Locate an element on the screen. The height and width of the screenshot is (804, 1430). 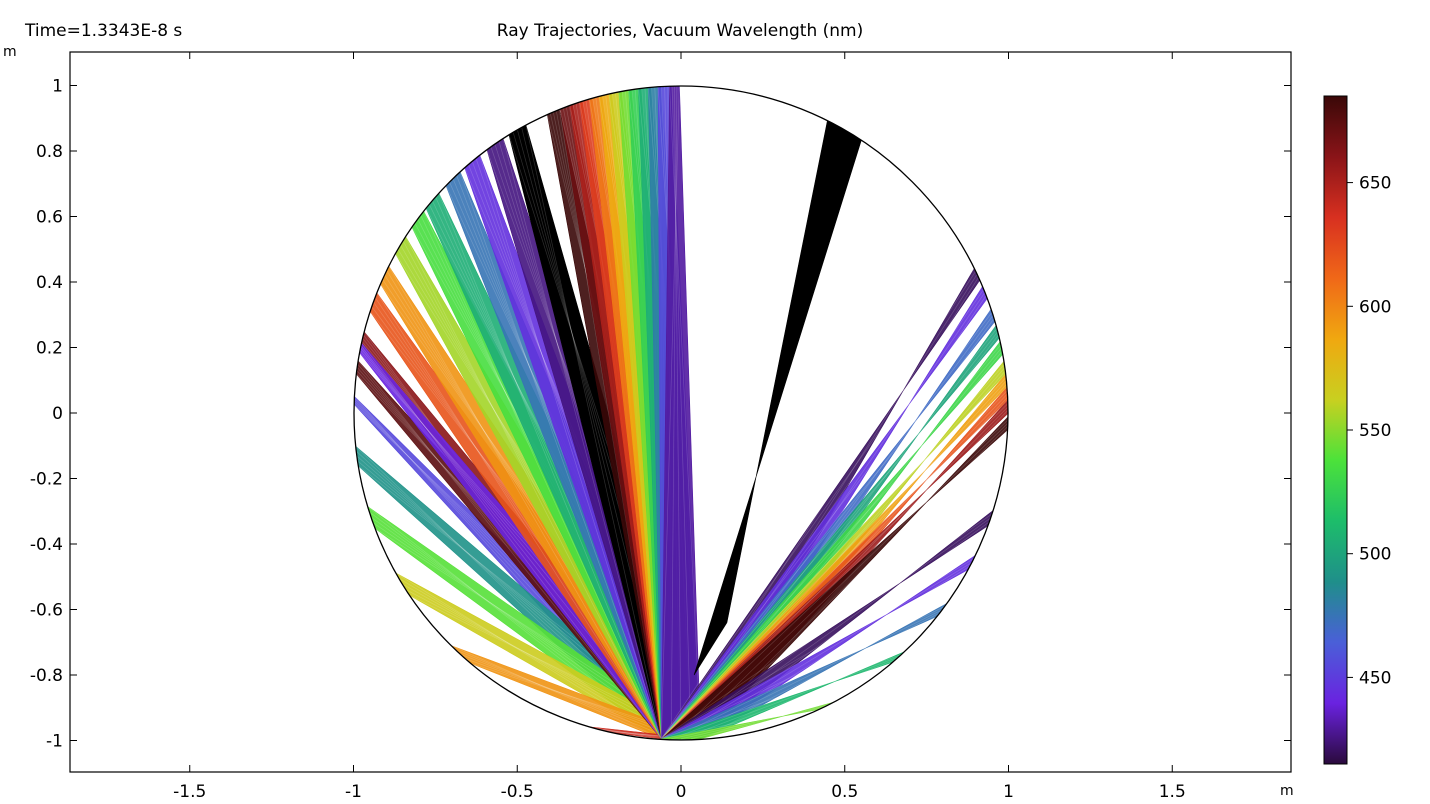
colorbar-gradient is located at coordinates (1335, 430).